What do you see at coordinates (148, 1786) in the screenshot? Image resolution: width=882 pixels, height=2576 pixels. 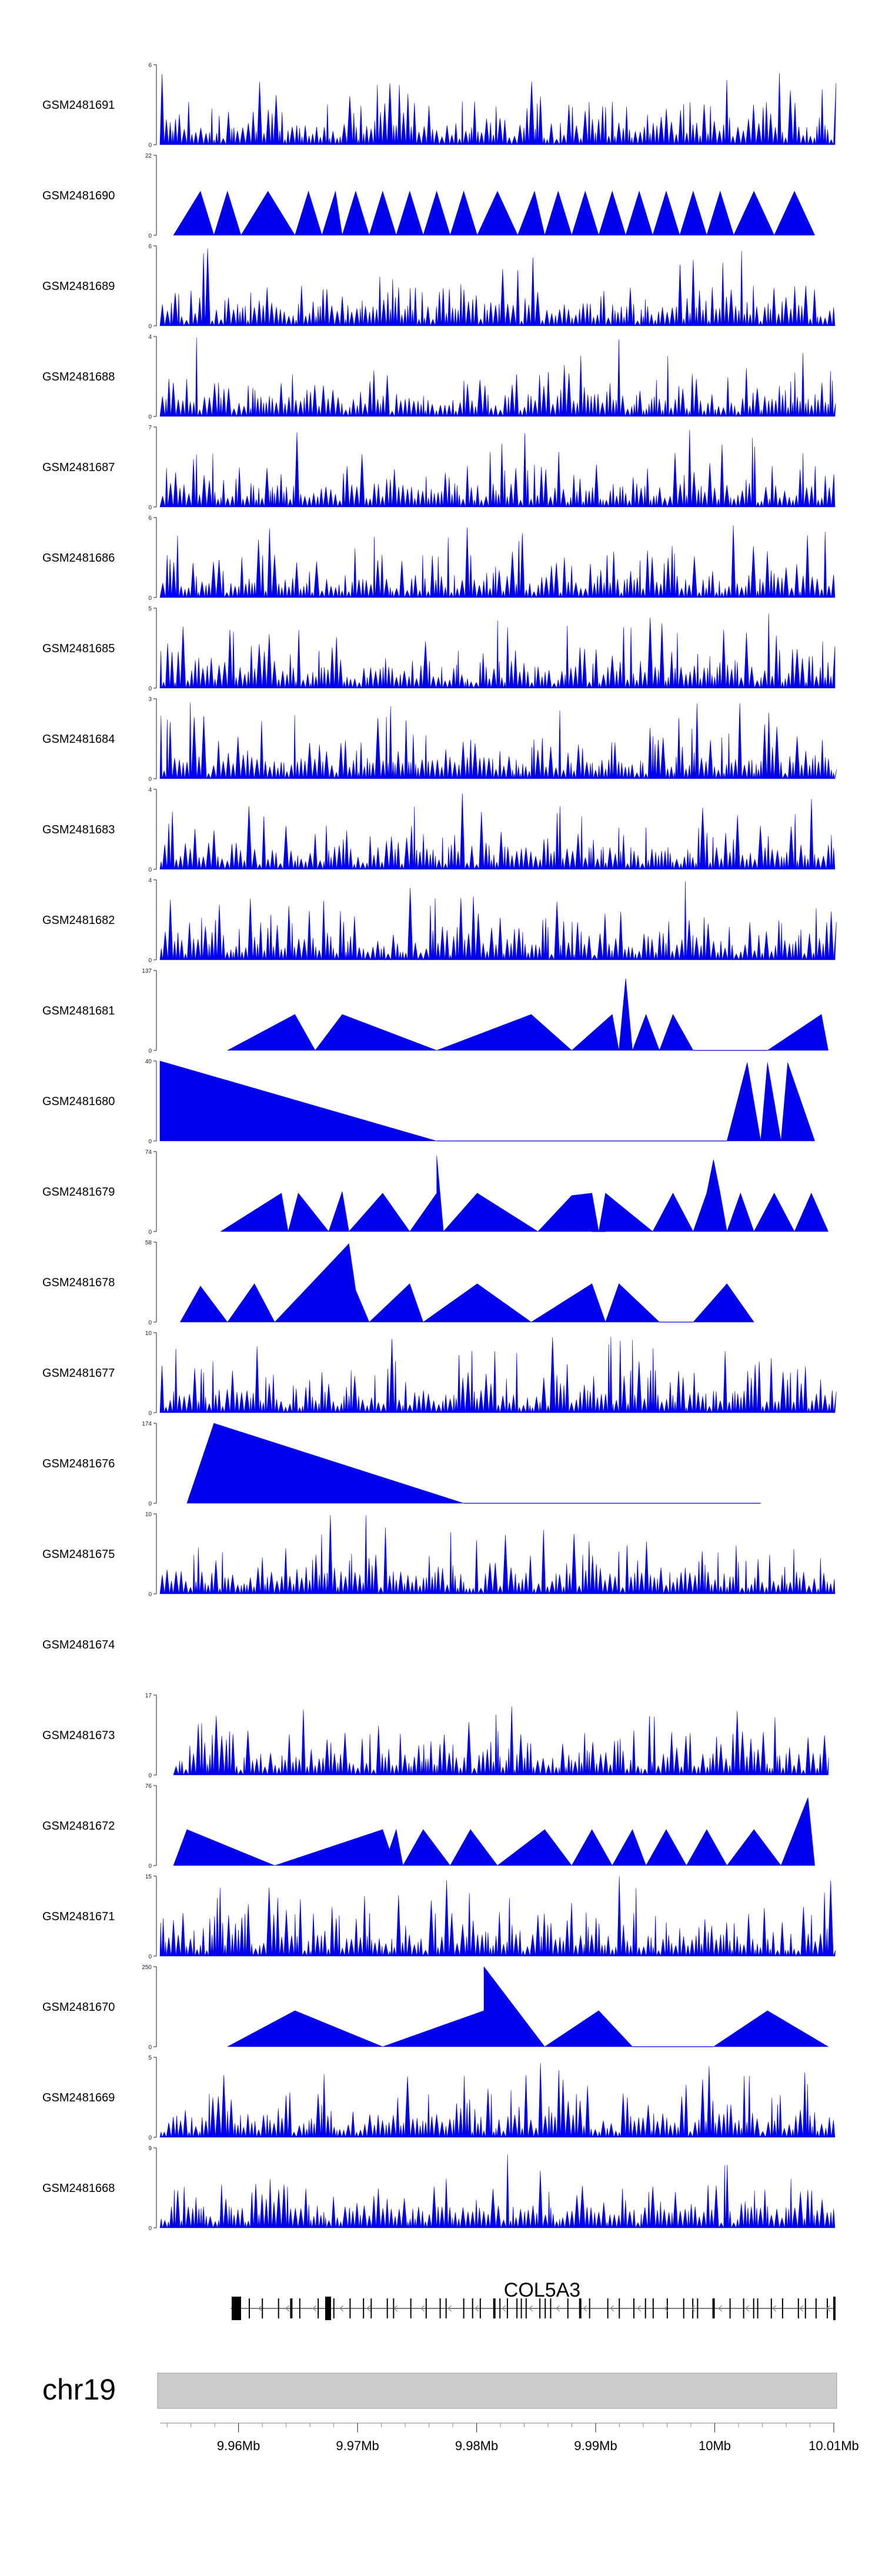 I see `y-tick-label-max: 76` at bounding box center [148, 1786].